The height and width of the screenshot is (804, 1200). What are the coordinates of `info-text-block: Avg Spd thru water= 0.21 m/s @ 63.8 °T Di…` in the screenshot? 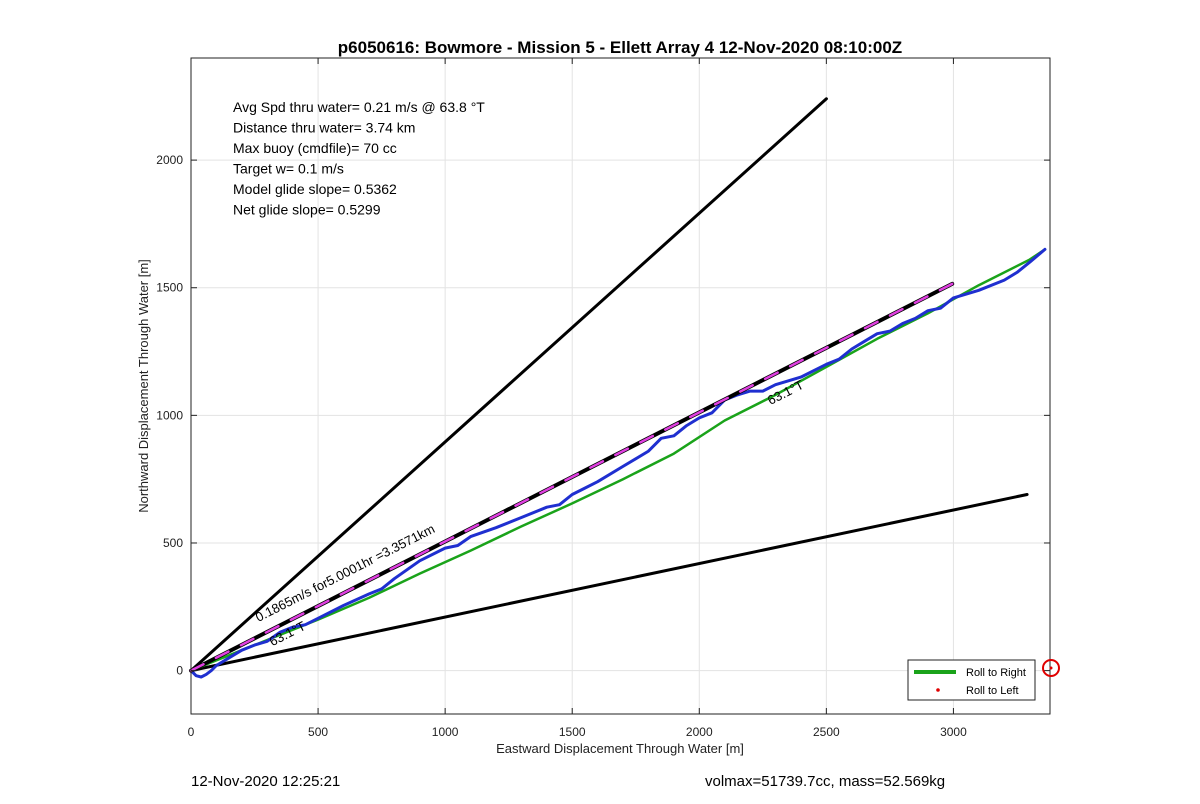 It's located at (359, 158).